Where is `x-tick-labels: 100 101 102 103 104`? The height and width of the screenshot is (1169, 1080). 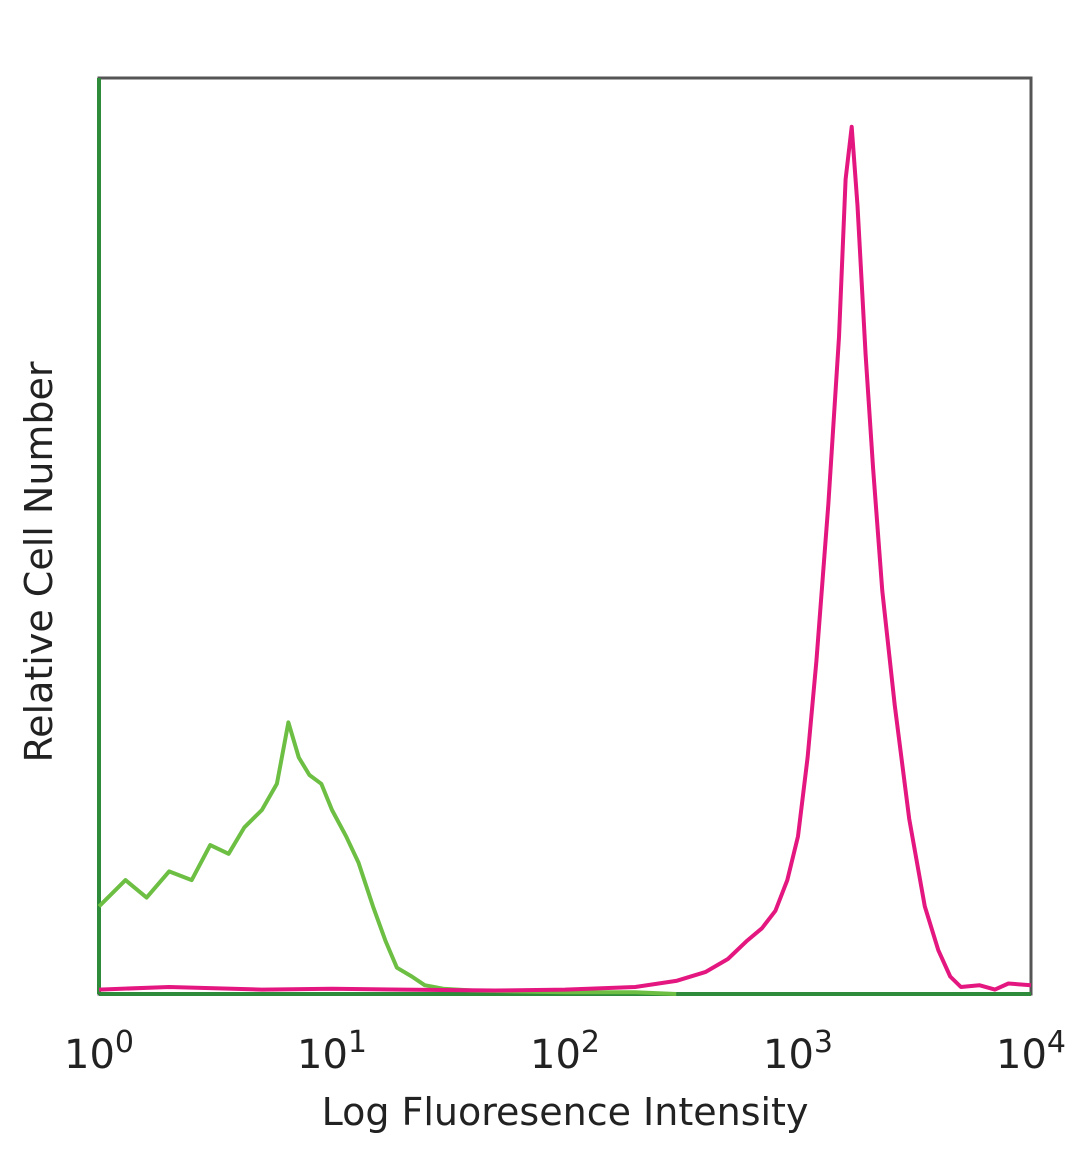 x-tick-labels: 100 101 102 103 104 is located at coordinates (565, 1051).